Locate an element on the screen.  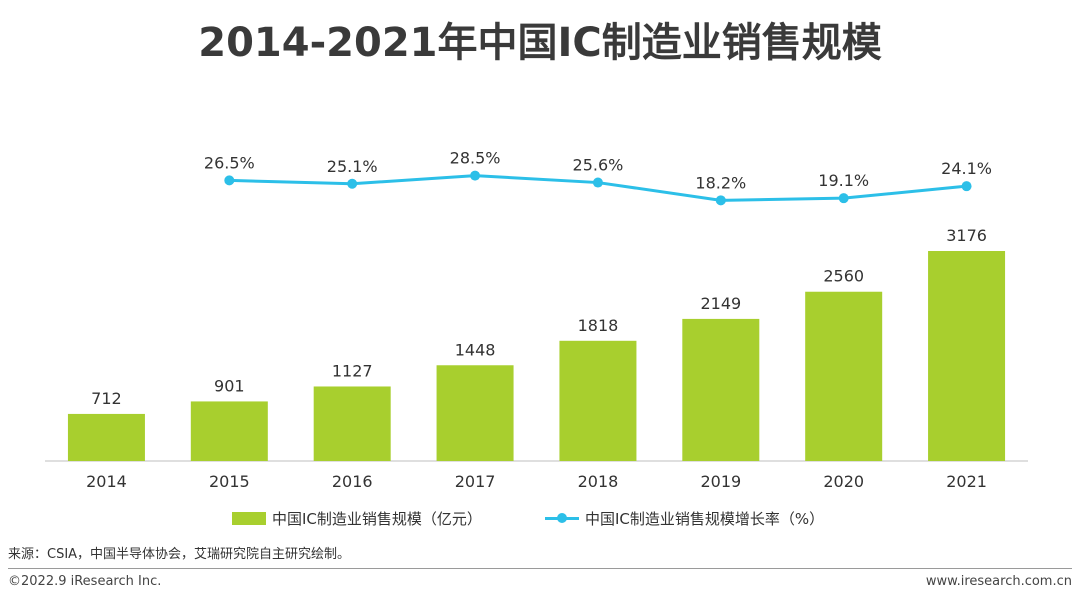
x-tick-2020: 2020 is located at coordinates (843, 481).